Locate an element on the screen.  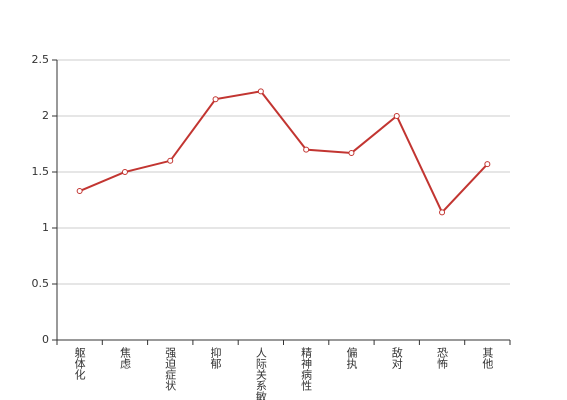
x-tick-label: 人际关系敏感 is located at coordinates (260, 373).